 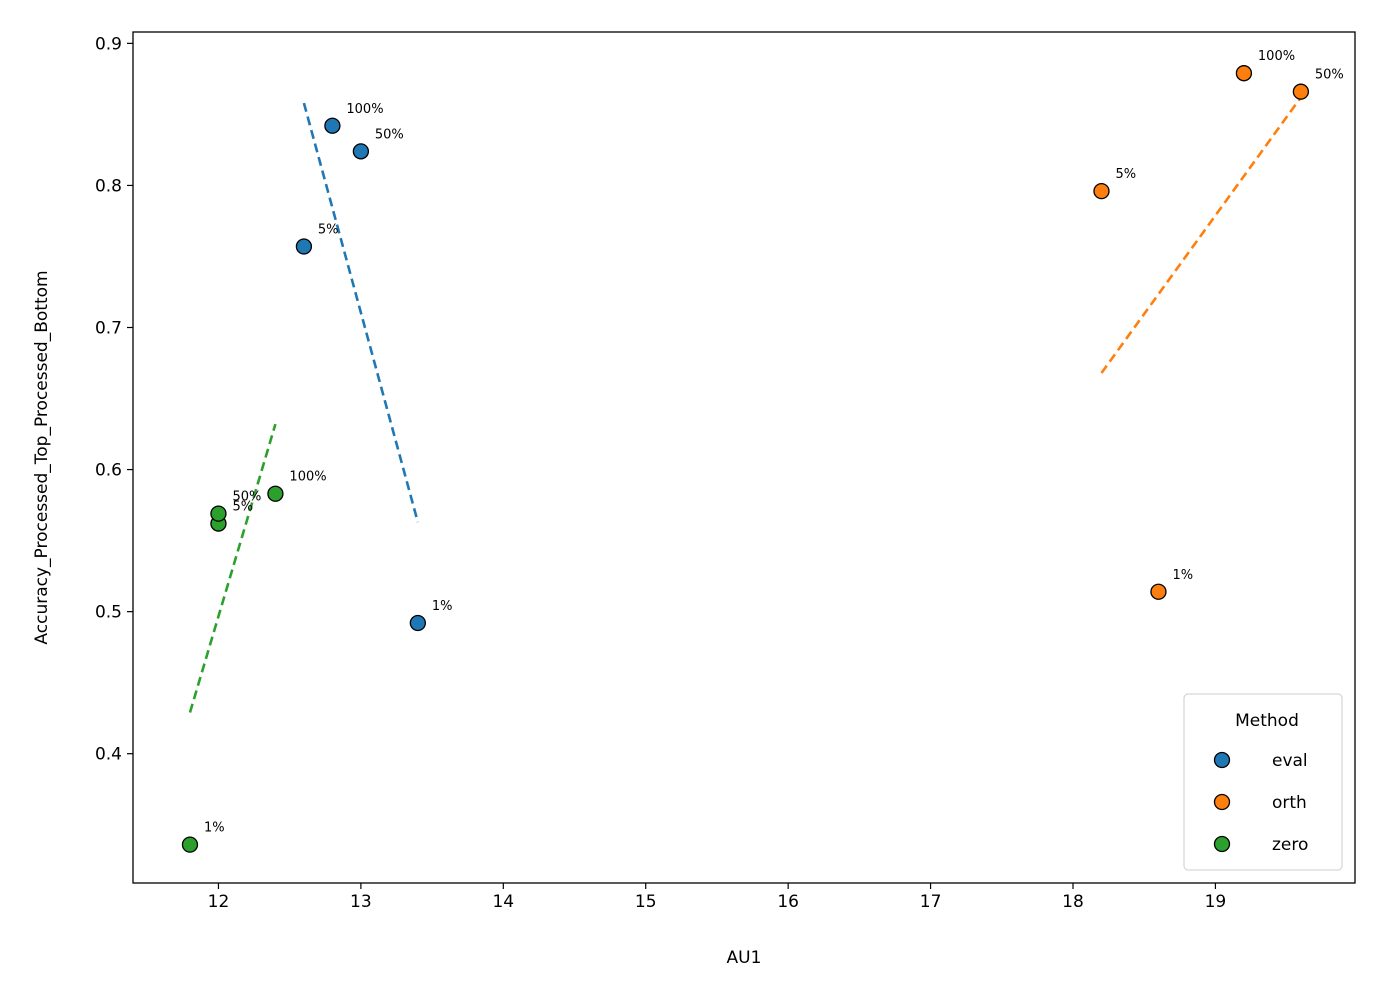 I want to click on x-tick-label: 19, so click(x=1216, y=902).